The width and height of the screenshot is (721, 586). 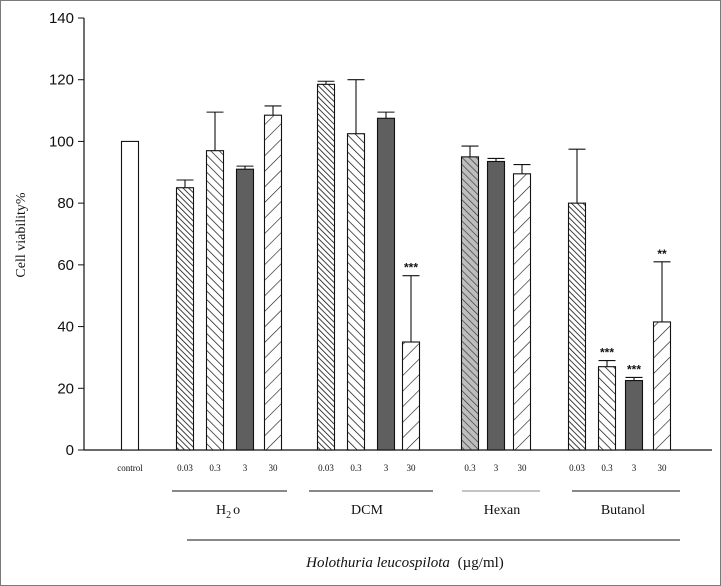 I want to click on category-label: control, so click(x=130, y=468).